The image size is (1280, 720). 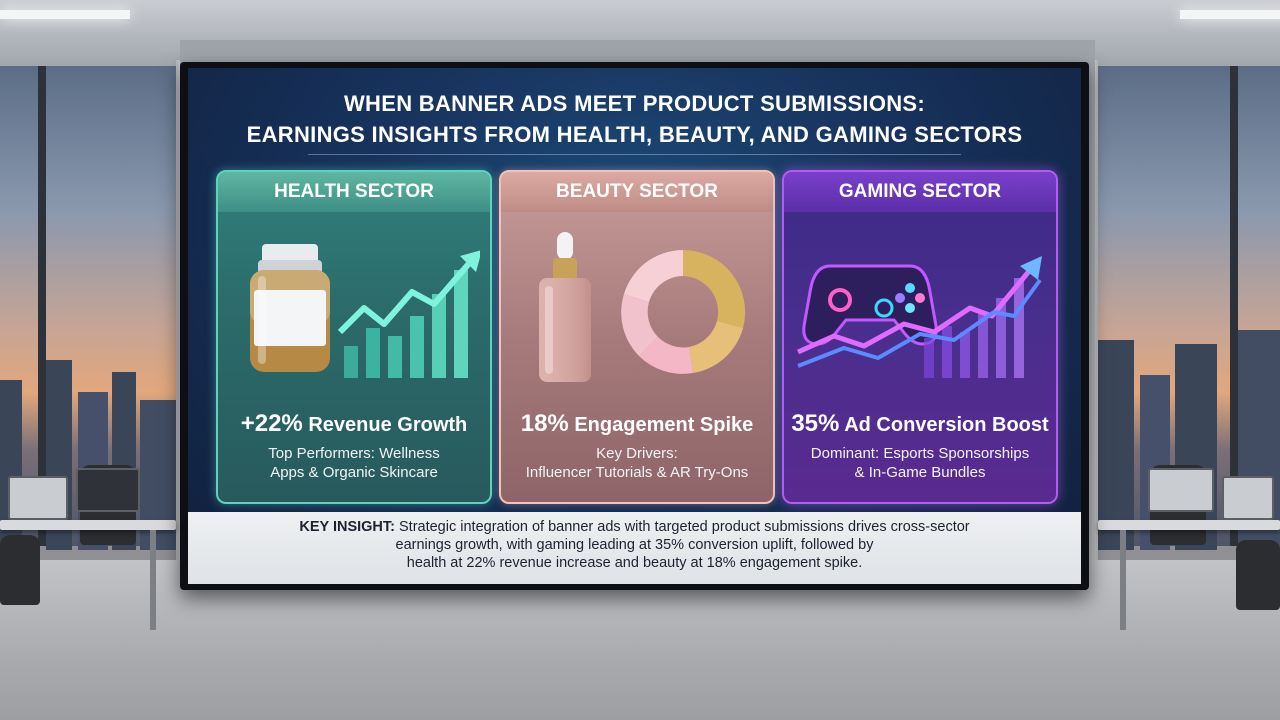 I want to click on metric-label: Engagement Spike, so click(x=664, y=425).